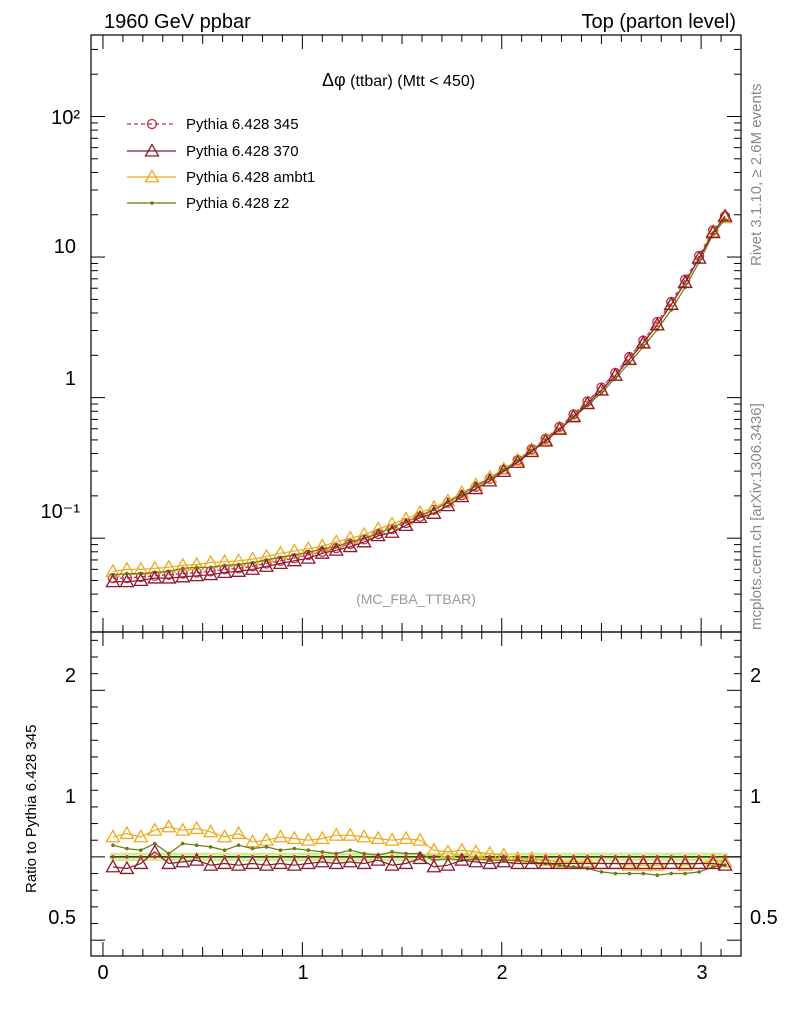 The width and height of the screenshot is (786, 1024). Describe the element at coordinates (242, 151) in the screenshot. I see `legend-label: Pythia 6.428 370` at that location.